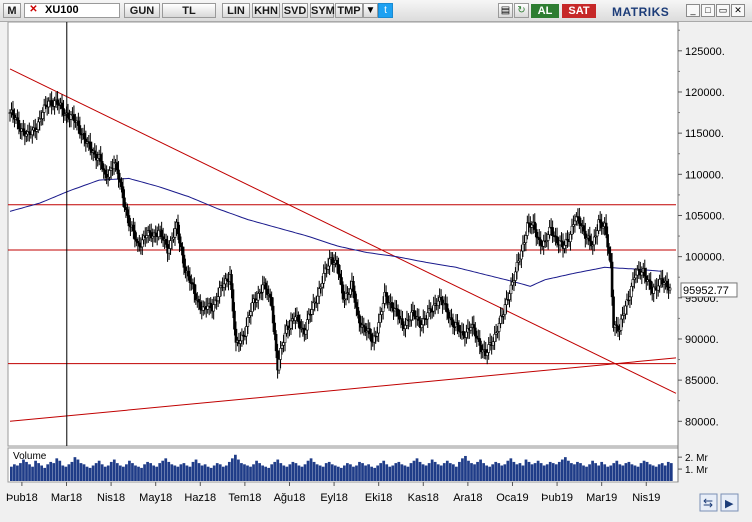  Describe the element at coordinates (579, 11) in the screenshot. I see `sell-button: SAT` at that location.